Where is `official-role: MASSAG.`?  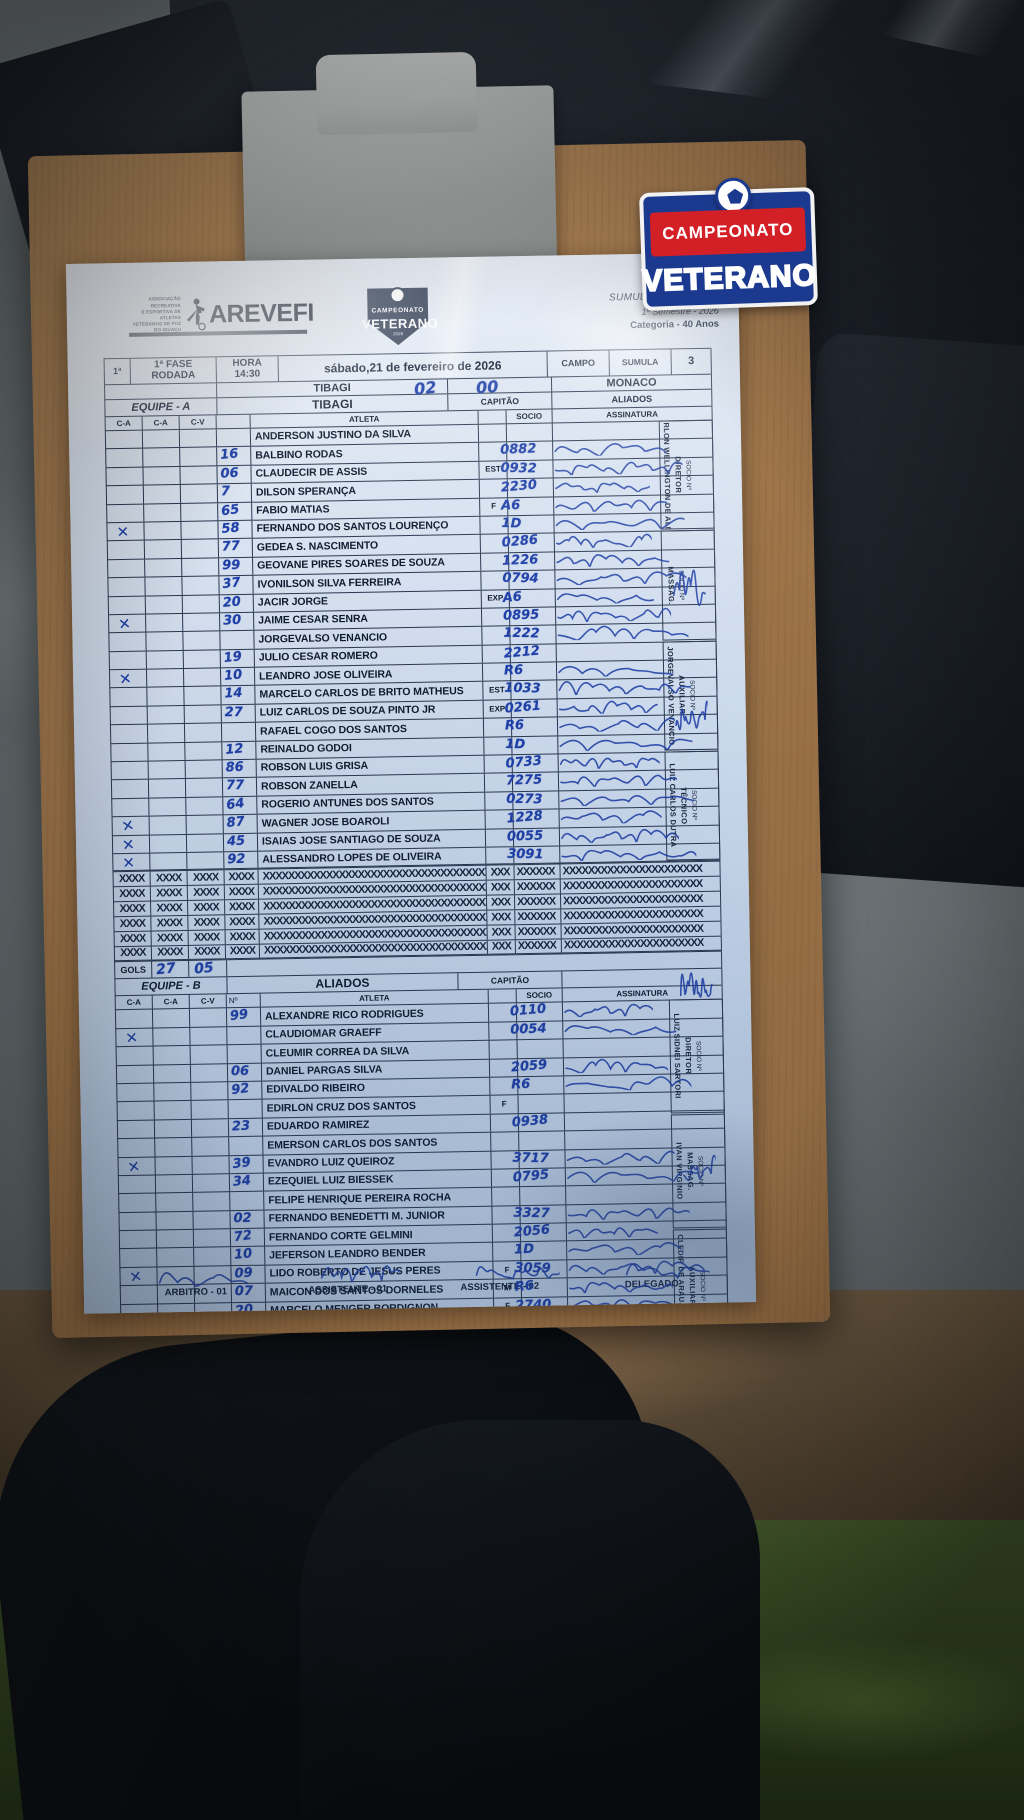
official-role: MASSAG. is located at coordinates (671, 585).